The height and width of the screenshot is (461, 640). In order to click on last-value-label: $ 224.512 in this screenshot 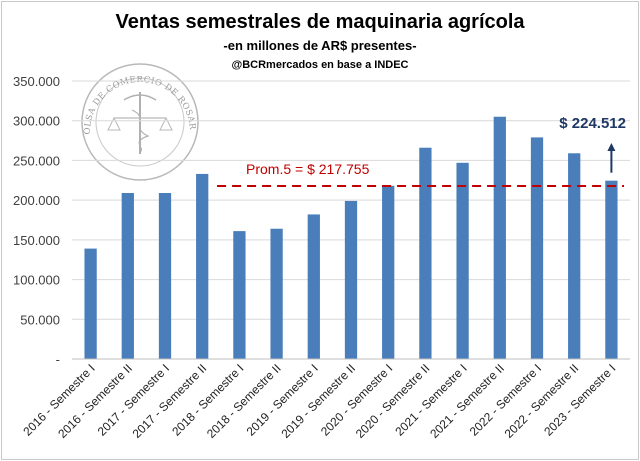, I will do `click(592, 123)`.